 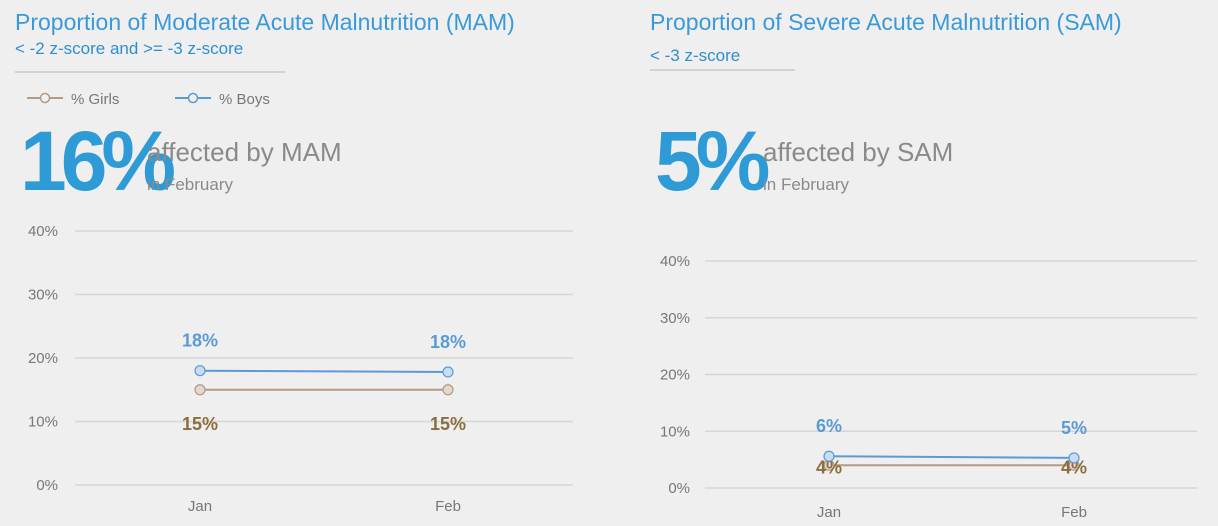 What do you see at coordinates (95, 99) in the screenshot?
I see `legend-label: % Girls` at bounding box center [95, 99].